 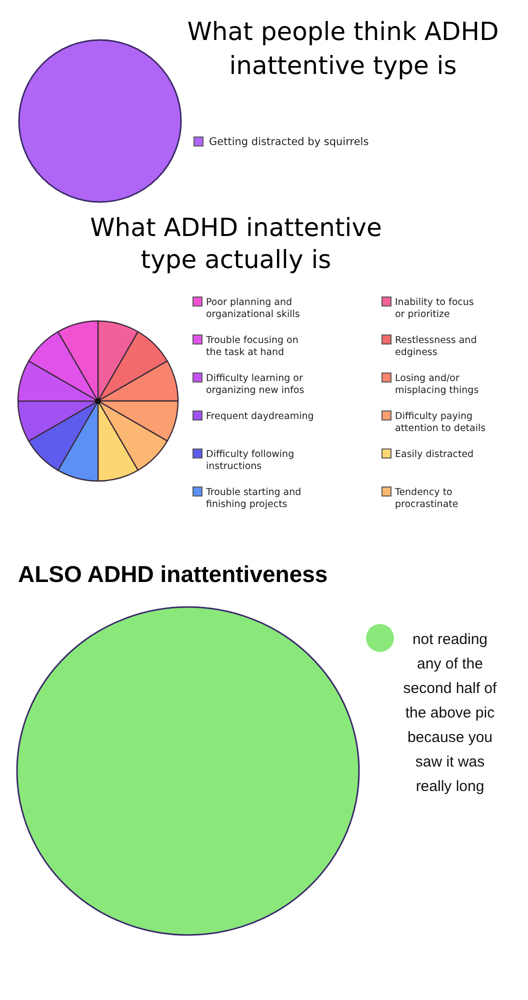 I want to click on legend-label: Poor planning and organizational skills, so click(x=253, y=308).